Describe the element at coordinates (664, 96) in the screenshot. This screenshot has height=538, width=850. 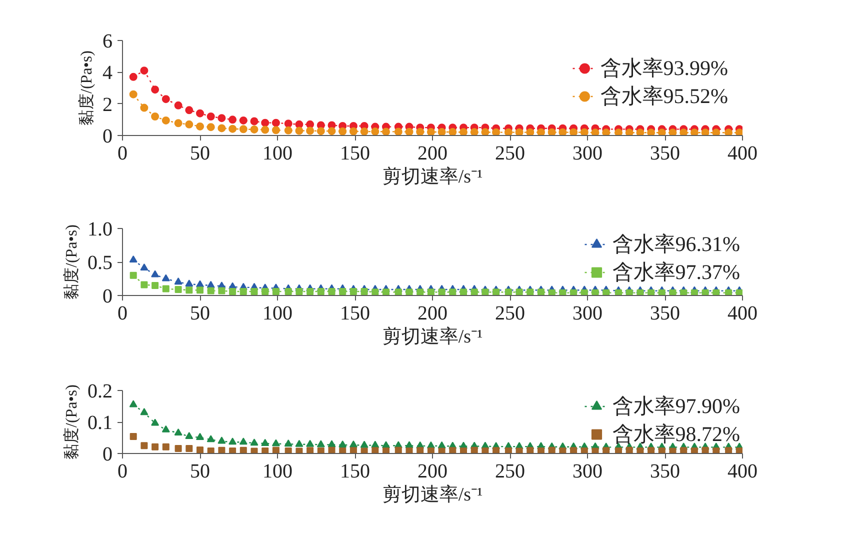
I see `legend-label: 含水率95.52%` at that location.